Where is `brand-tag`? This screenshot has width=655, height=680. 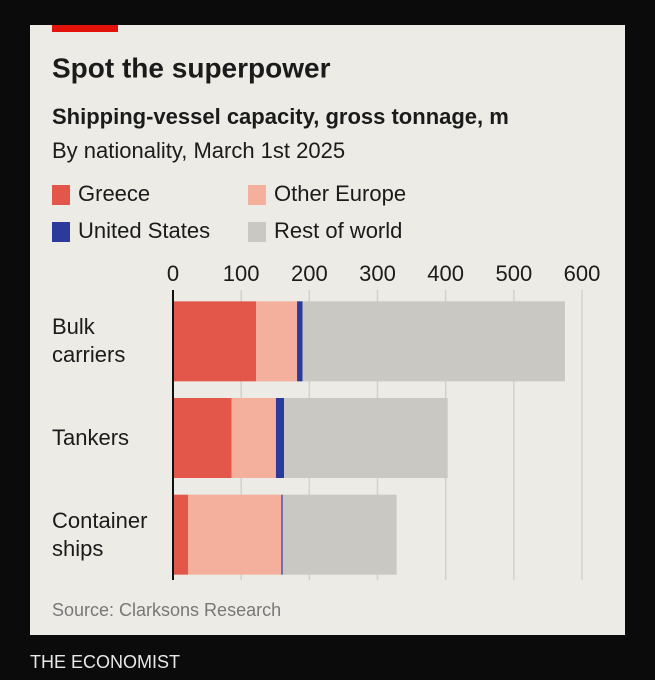
brand-tag is located at coordinates (85, 28).